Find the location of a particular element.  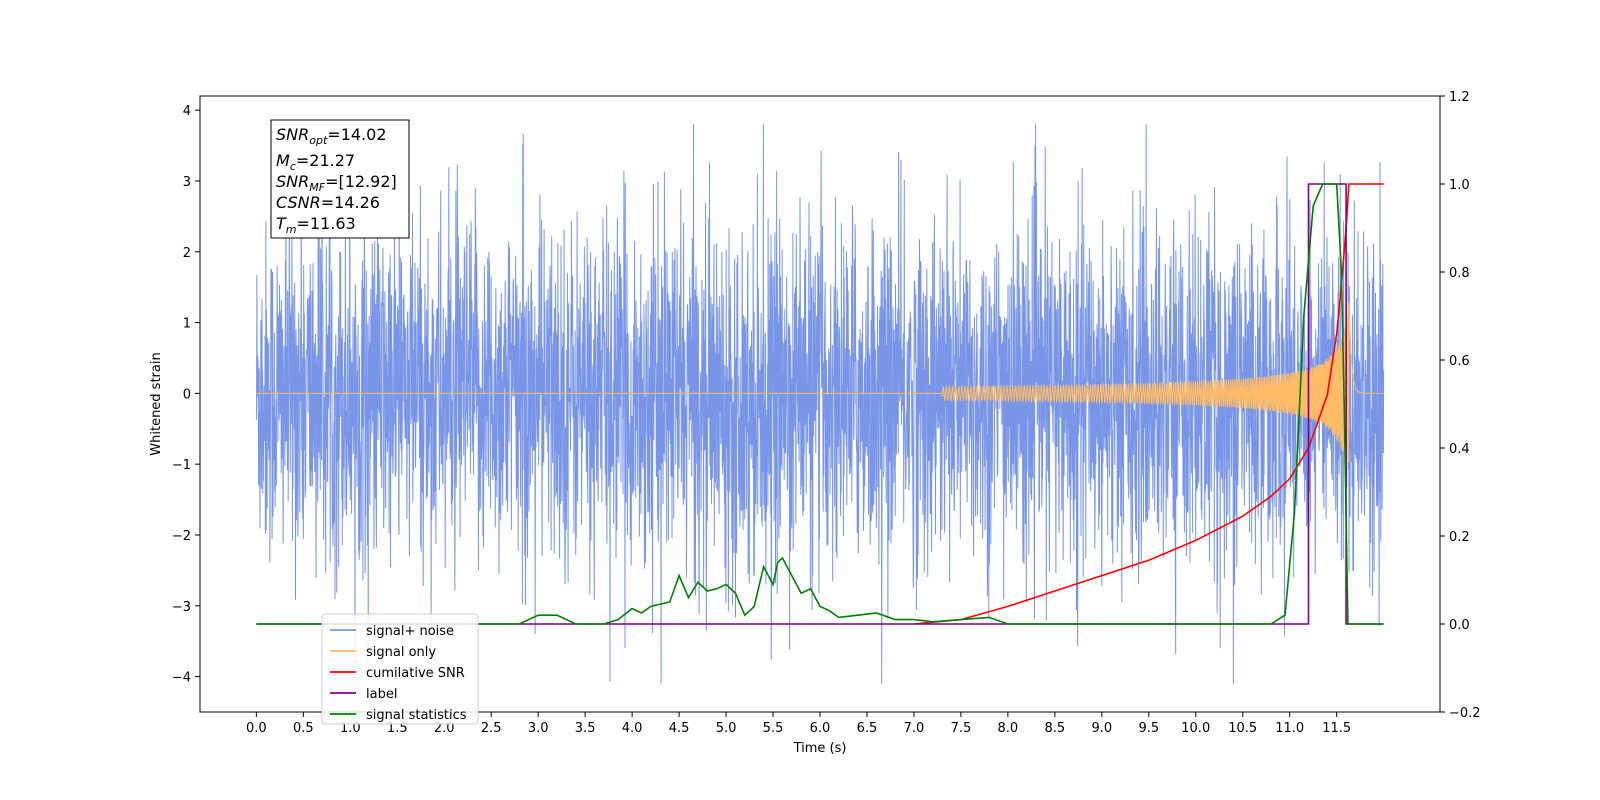

y-tick-label: 3 is located at coordinates (187, 182).